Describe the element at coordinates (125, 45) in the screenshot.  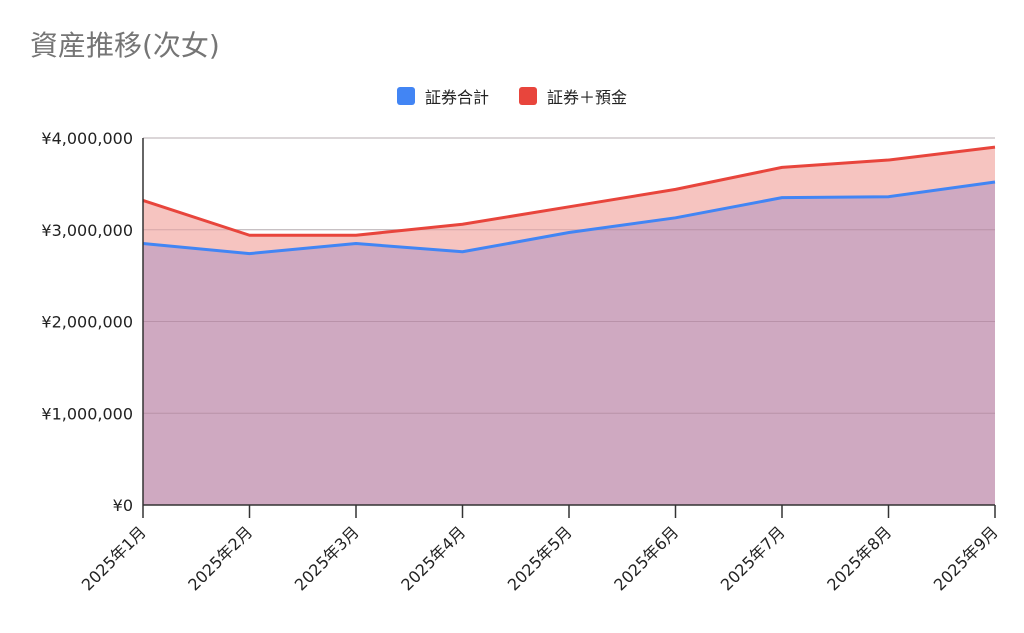
I see `chart-title: 資産推移(次女)` at that location.